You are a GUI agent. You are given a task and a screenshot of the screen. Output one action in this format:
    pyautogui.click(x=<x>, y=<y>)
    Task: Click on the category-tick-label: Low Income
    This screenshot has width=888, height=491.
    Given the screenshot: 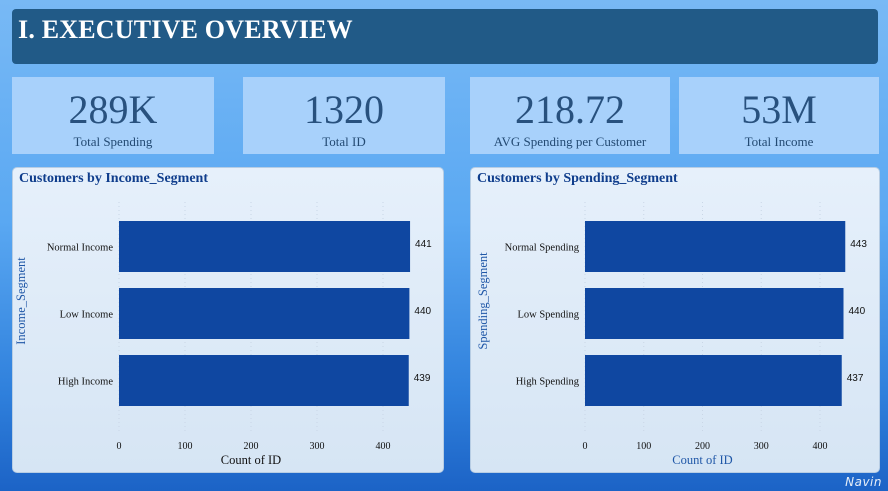 What is the action you would take?
    pyautogui.click(x=87, y=315)
    